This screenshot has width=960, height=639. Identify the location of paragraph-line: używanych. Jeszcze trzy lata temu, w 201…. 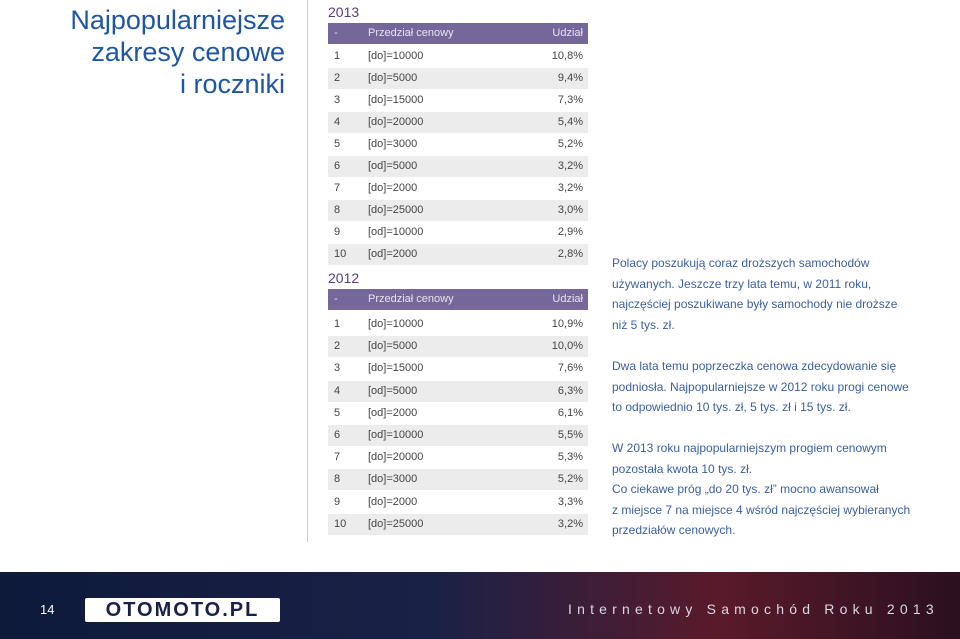
(742, 283).